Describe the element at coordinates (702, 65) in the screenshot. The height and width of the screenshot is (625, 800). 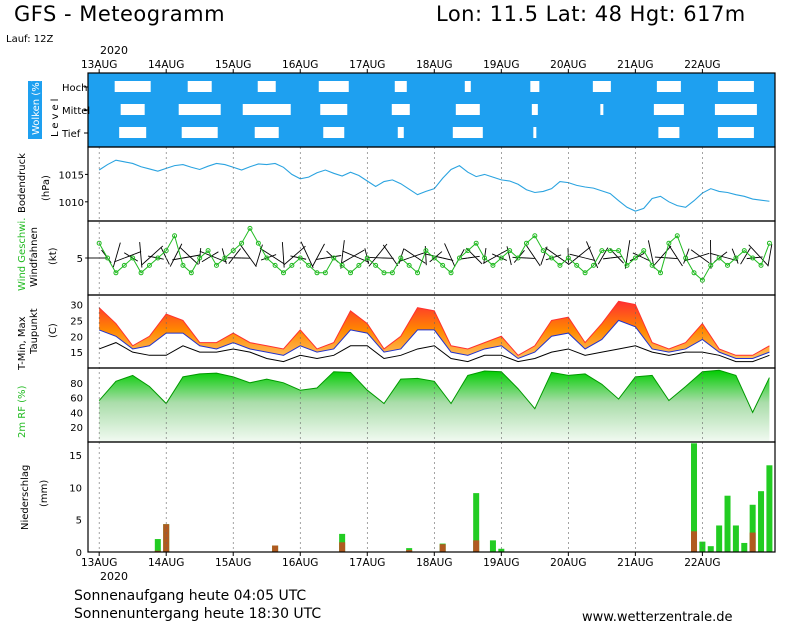
I see `x-tick-label-top: 22AUG` at that location.